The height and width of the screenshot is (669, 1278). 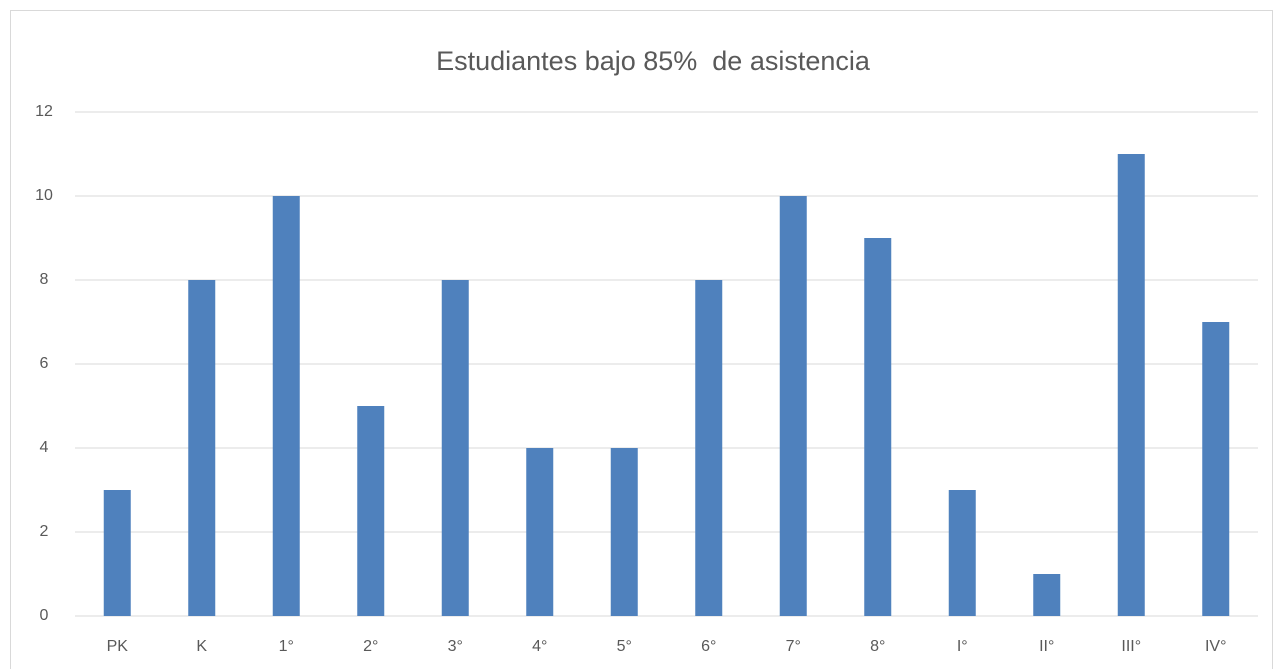 What do you see at coordinates (118, 646) in the screenshot?
I see `x-tick-label: PK` at bounding box center [118, 646].